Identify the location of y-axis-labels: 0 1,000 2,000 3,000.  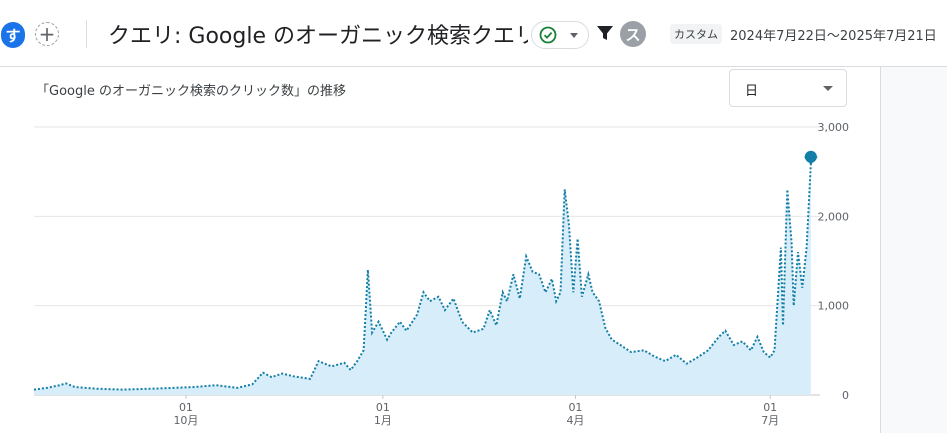
(834, 261).